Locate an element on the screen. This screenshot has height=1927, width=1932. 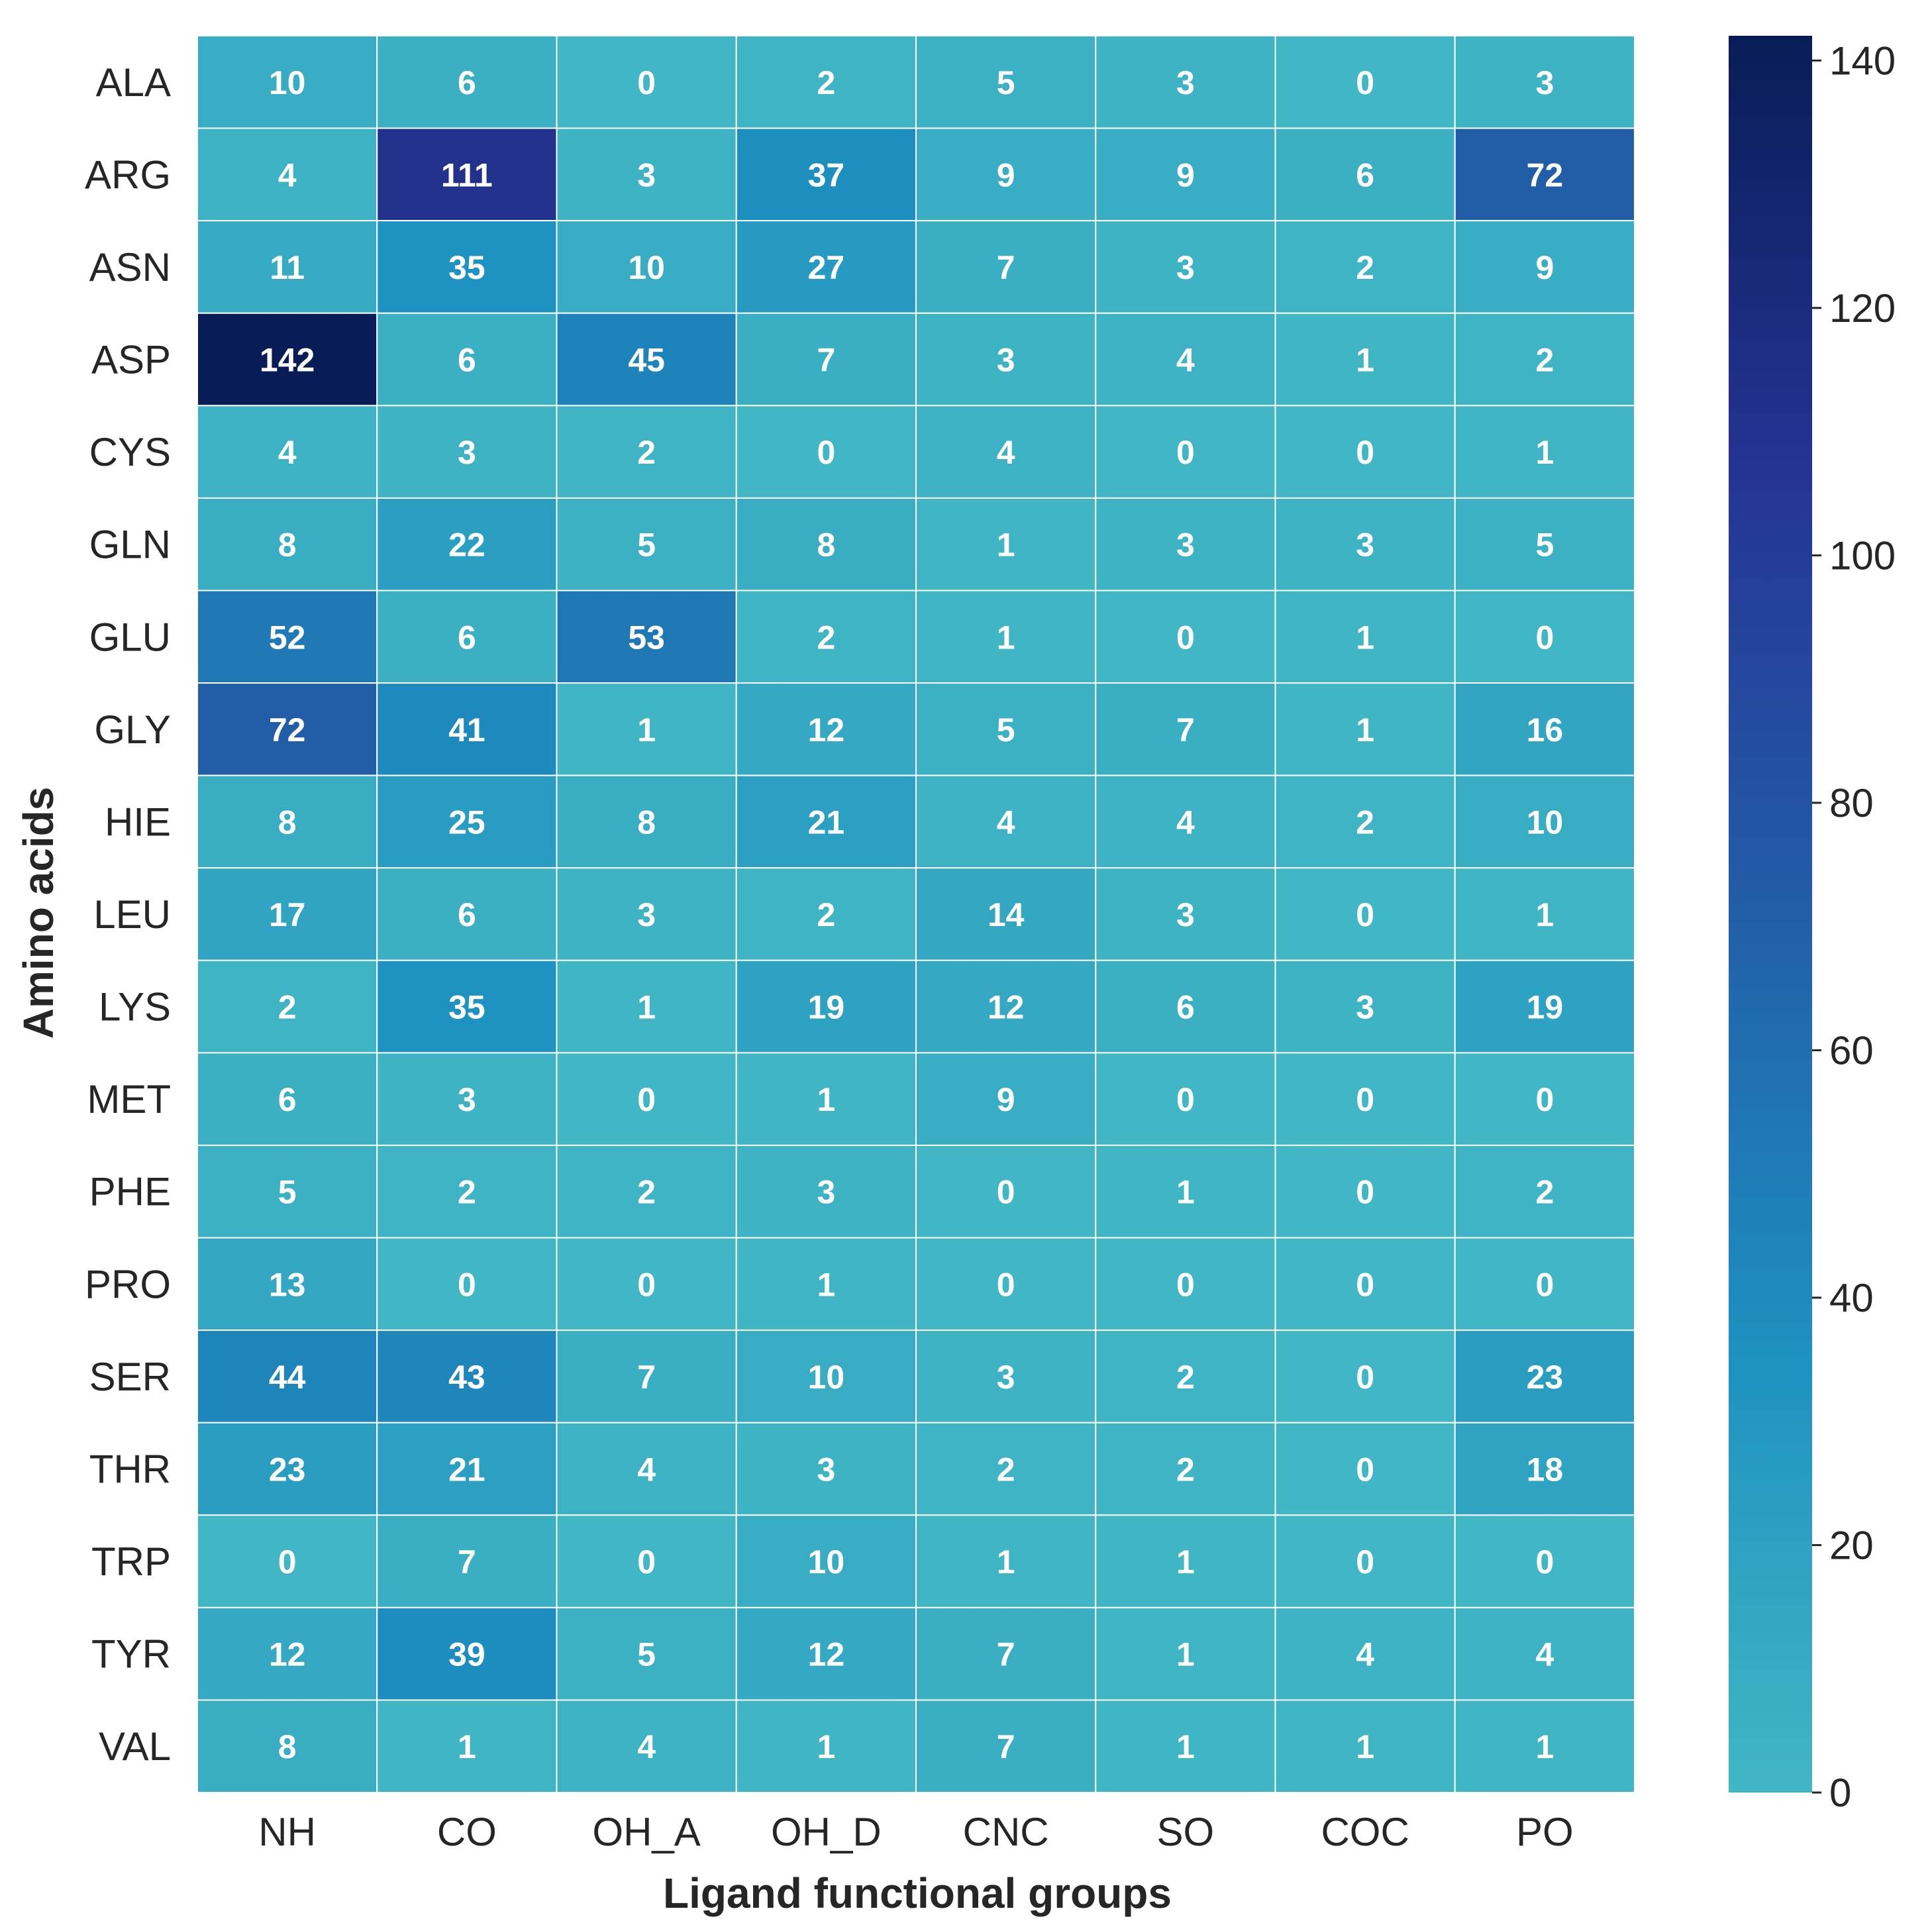
colorbar-tick-label: 100 is located at coordinates (1862, 555).